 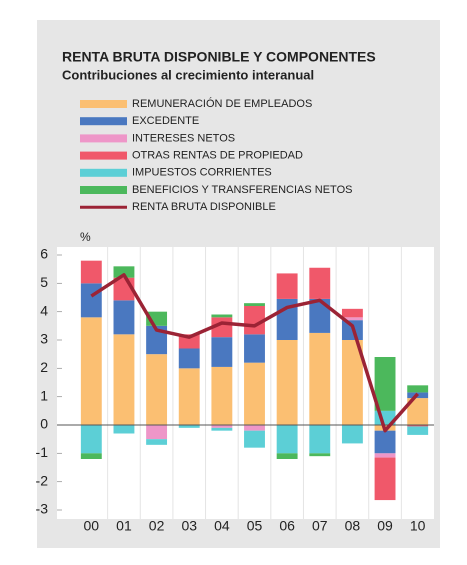 What do you see at coordinates (204, 207) in the screenshot?
I see `legend-label: RENTA BRUTA DISPONIBLE` at bounding box center [204, 207].